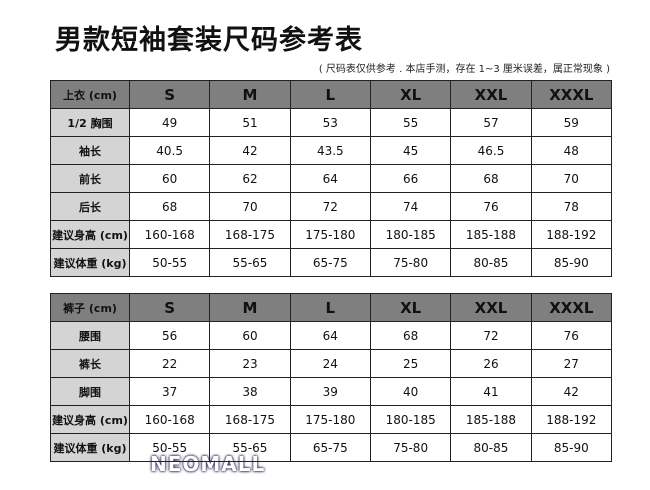 The width and height of the screenshot is (650, 490). Describe the element at coordinates (410, 206) in the screenshot. I see `table-cell: 74` at that location.